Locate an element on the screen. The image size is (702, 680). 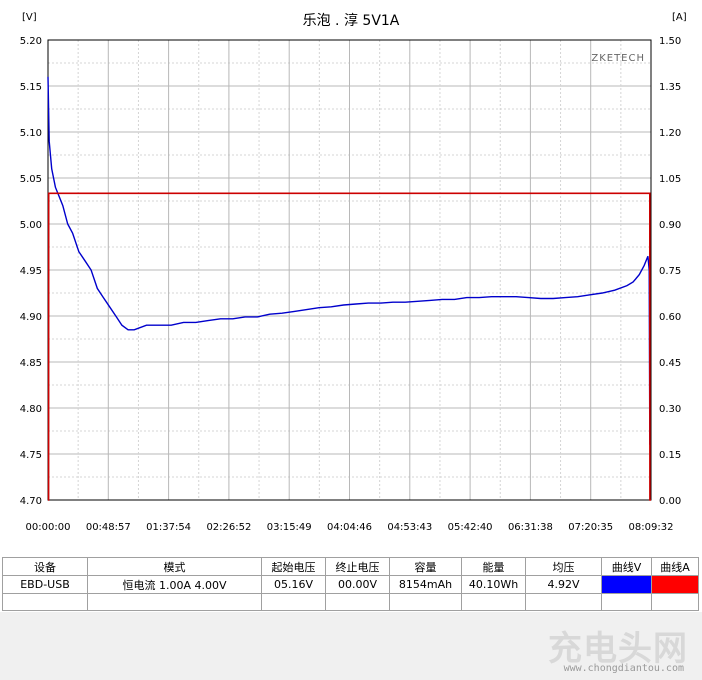
cell-end-voltage: 00.00V is located at coordinates (357, 584).